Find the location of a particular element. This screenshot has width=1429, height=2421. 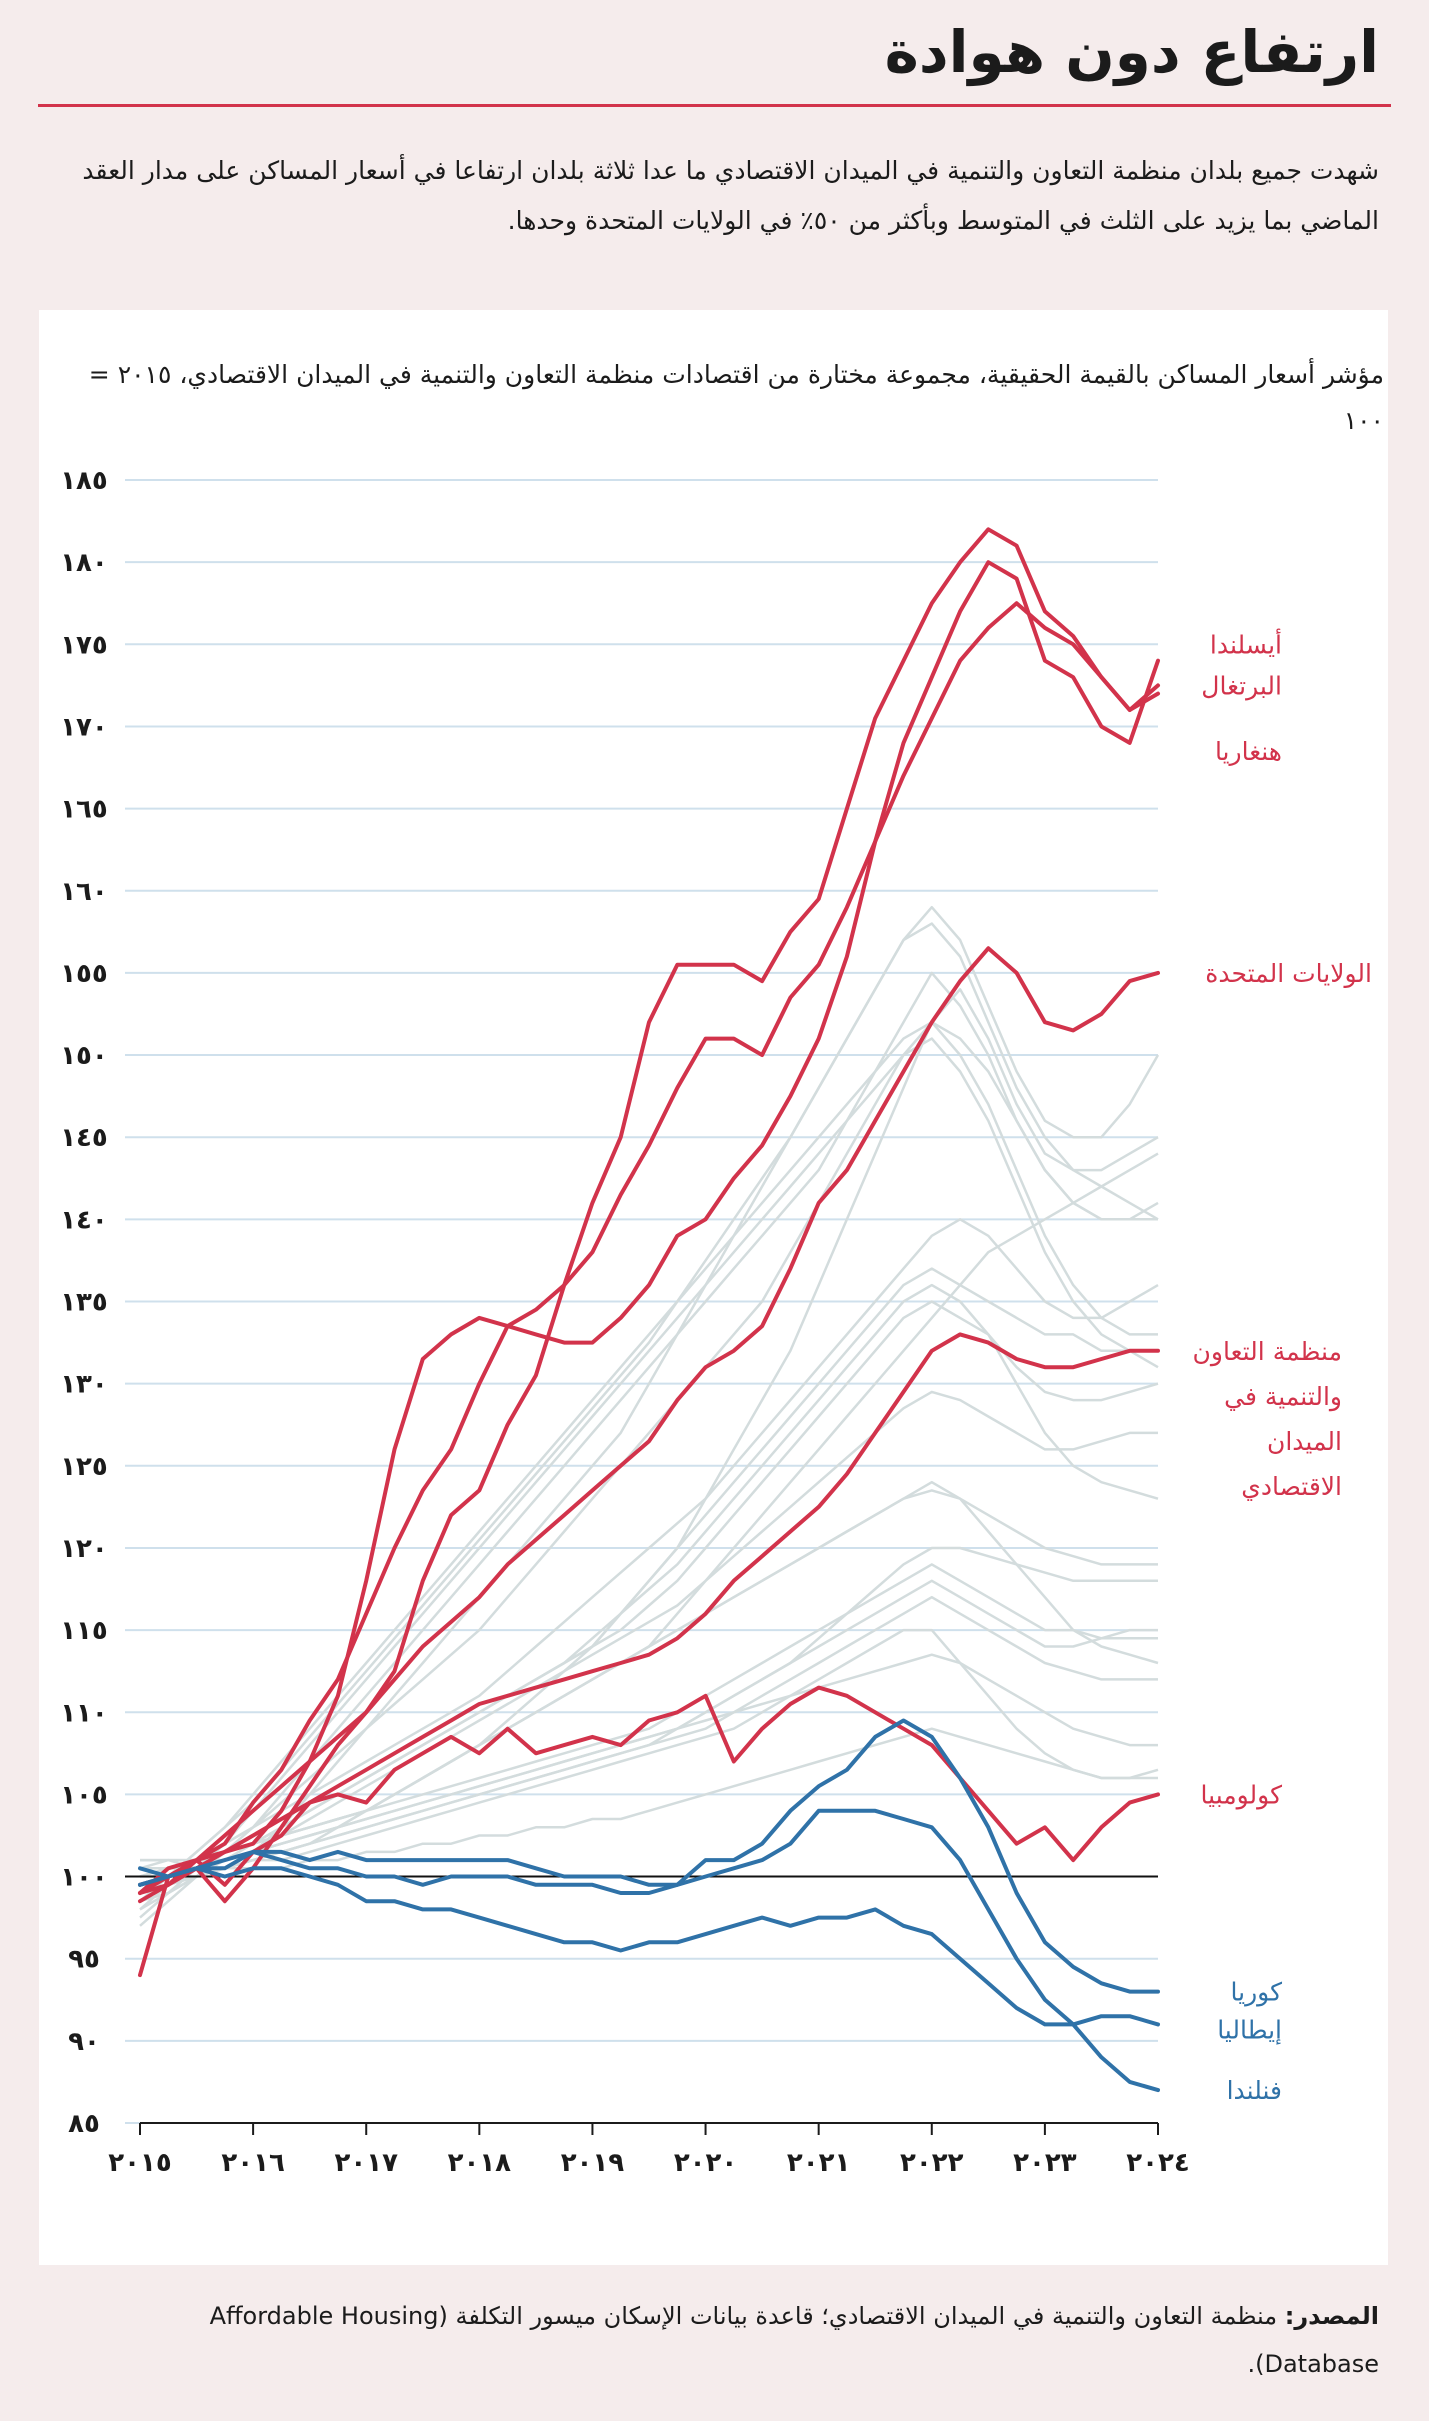

series-label: البرتغال is located at coordinates (1241, 685).